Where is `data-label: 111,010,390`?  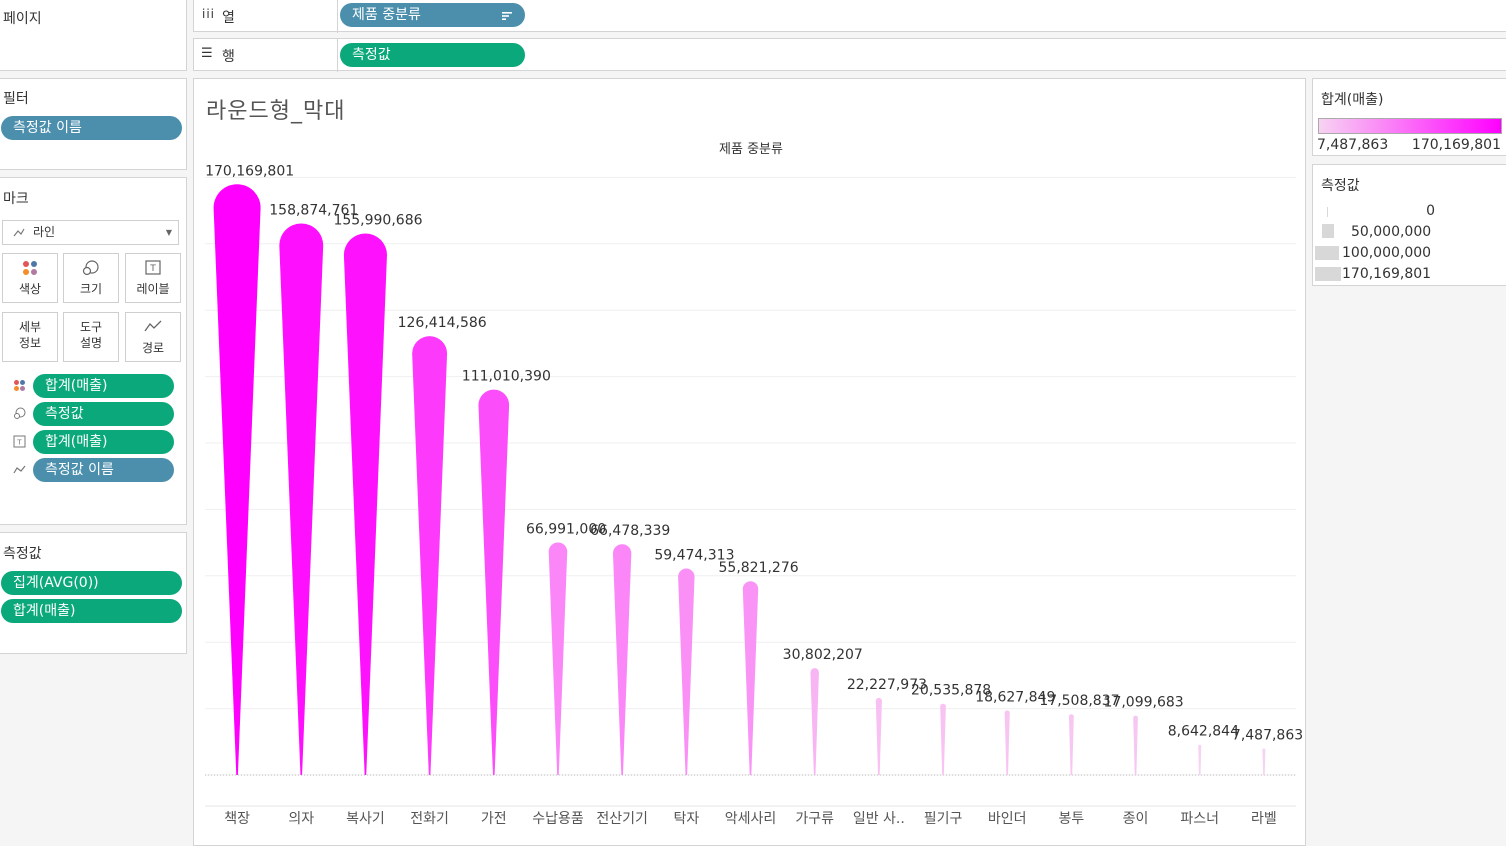 data-label: 111,010,390 is located at coordinates (506, 377).